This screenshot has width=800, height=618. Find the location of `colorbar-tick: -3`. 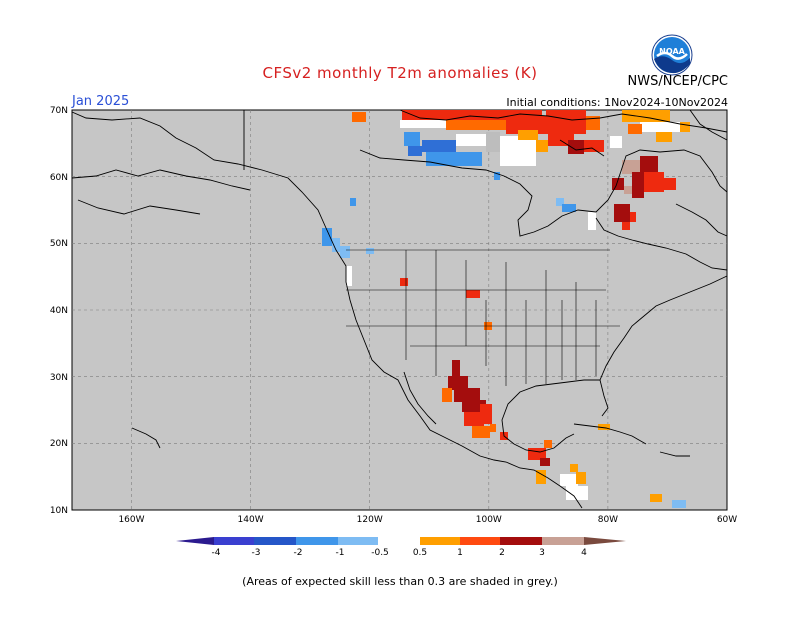

colorbar-tick: -3 is located at coordinates (256, 553).